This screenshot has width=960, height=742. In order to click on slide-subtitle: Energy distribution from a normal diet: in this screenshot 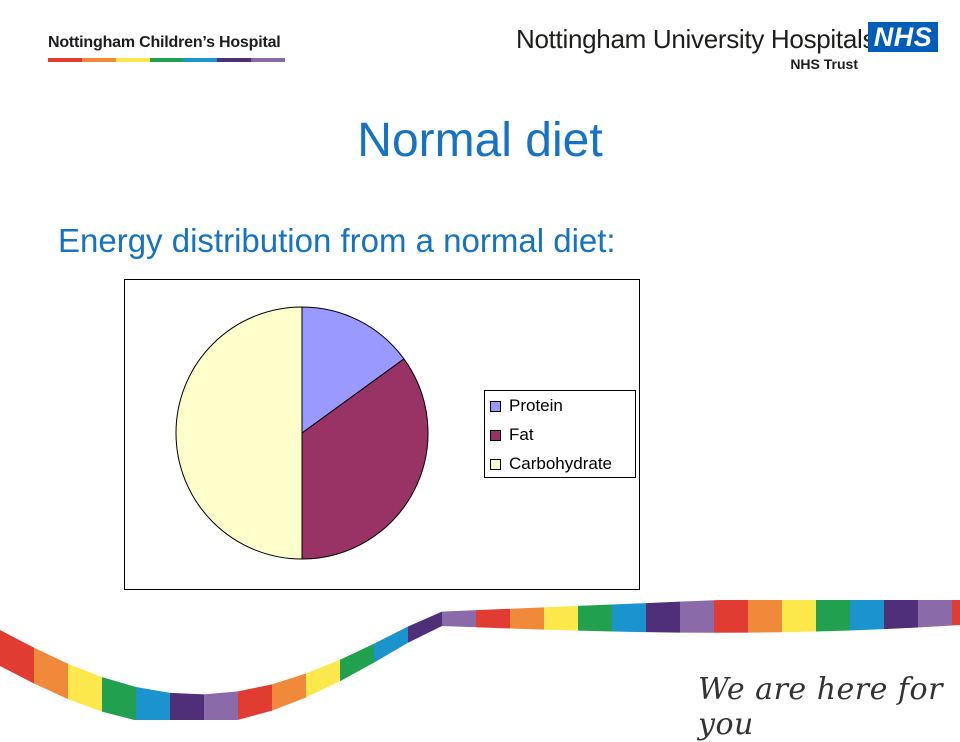, I will do `click(337, 240)`.